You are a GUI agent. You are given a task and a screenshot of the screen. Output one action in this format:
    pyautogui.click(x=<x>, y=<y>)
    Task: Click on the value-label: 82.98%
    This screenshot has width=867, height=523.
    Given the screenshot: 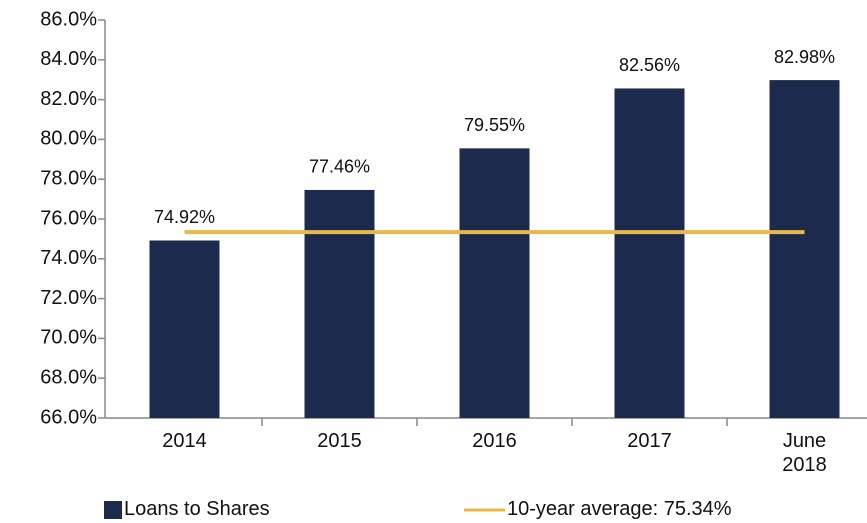 What is the action you would take?
    pyautogui.click(x=804, y=57)
    